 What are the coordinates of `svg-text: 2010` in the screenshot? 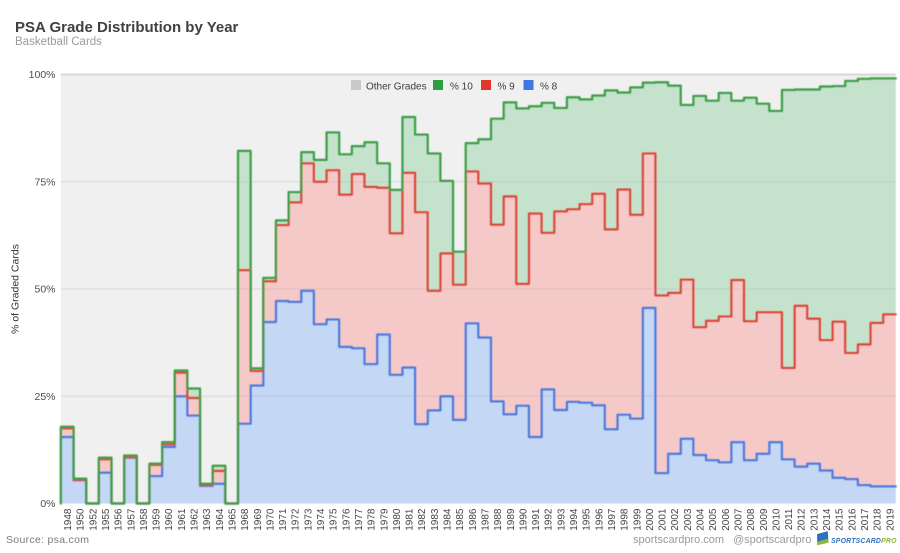 It's located at (776, 519).